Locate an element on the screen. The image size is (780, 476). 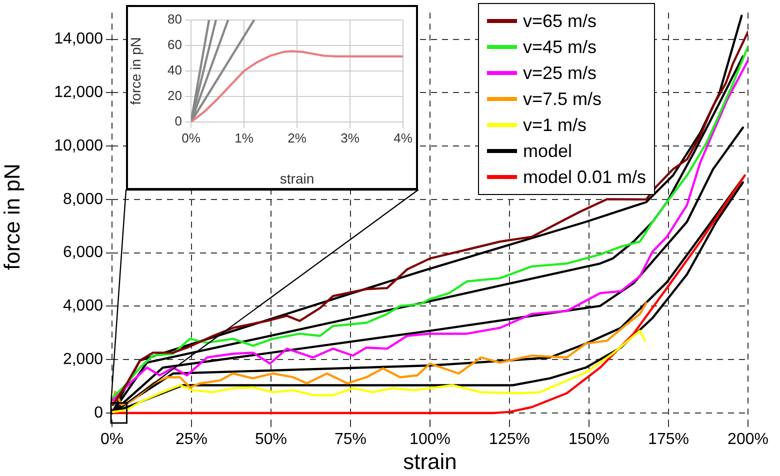
y-tick-label: 2,000 is located at coordinates (83, 359).